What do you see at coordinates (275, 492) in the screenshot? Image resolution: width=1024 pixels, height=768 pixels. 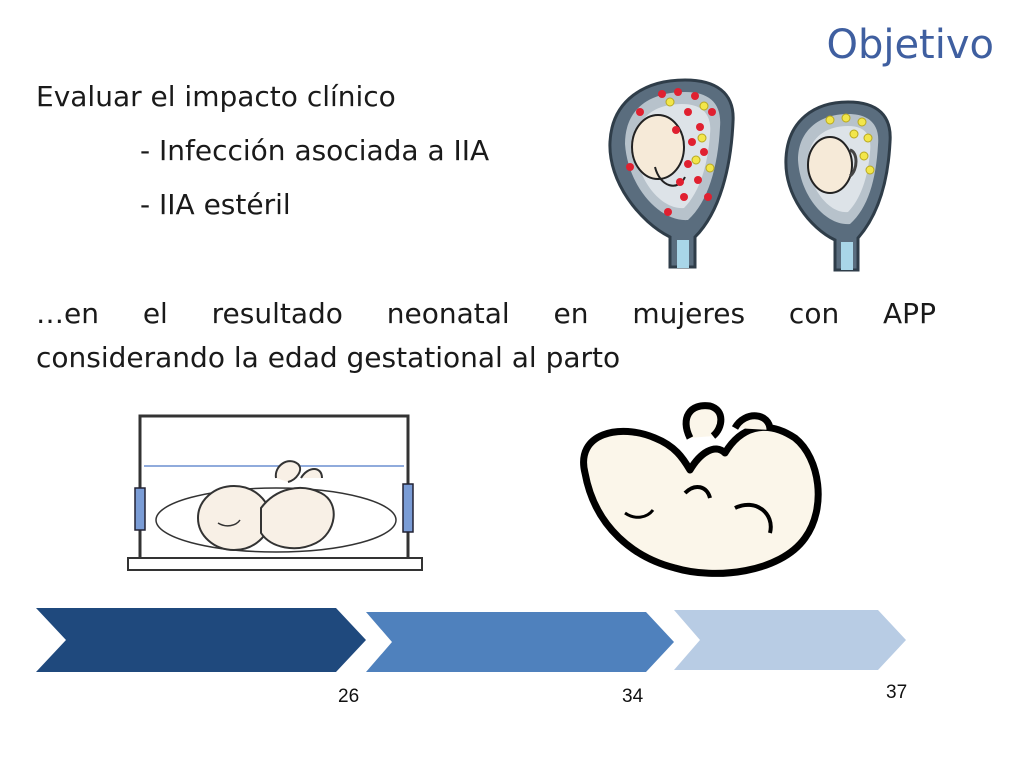 I see `incubator-baby-icon` at bounding box center [275, 492].